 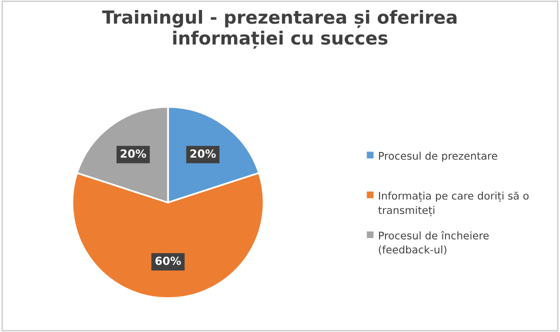 I want to click on legend-label: Procesul de încheiere (feedback-ul), so click(x=433, y=242).